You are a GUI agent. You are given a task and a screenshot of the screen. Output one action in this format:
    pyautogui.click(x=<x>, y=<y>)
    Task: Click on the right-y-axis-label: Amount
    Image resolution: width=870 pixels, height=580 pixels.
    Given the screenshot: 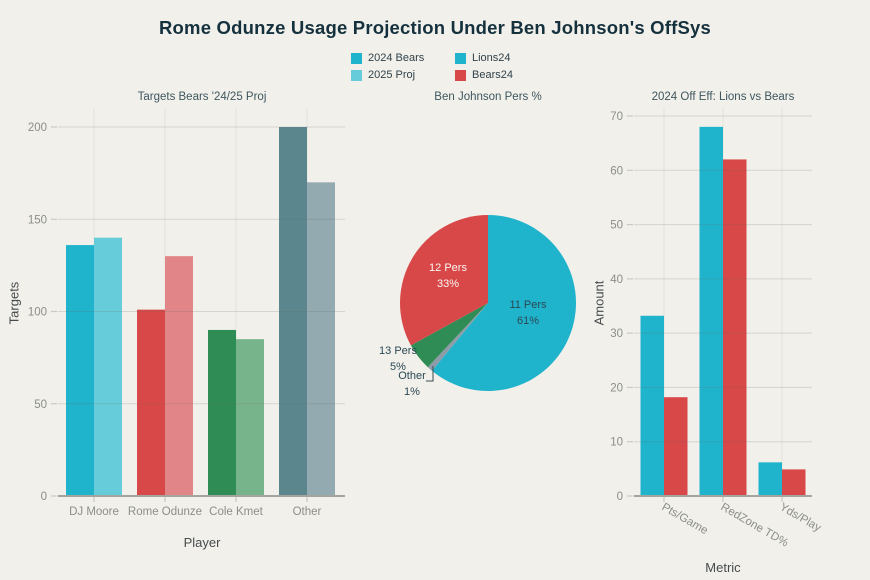 What is the action you would take?
    pyautogui.click(x=599, y=303)
    